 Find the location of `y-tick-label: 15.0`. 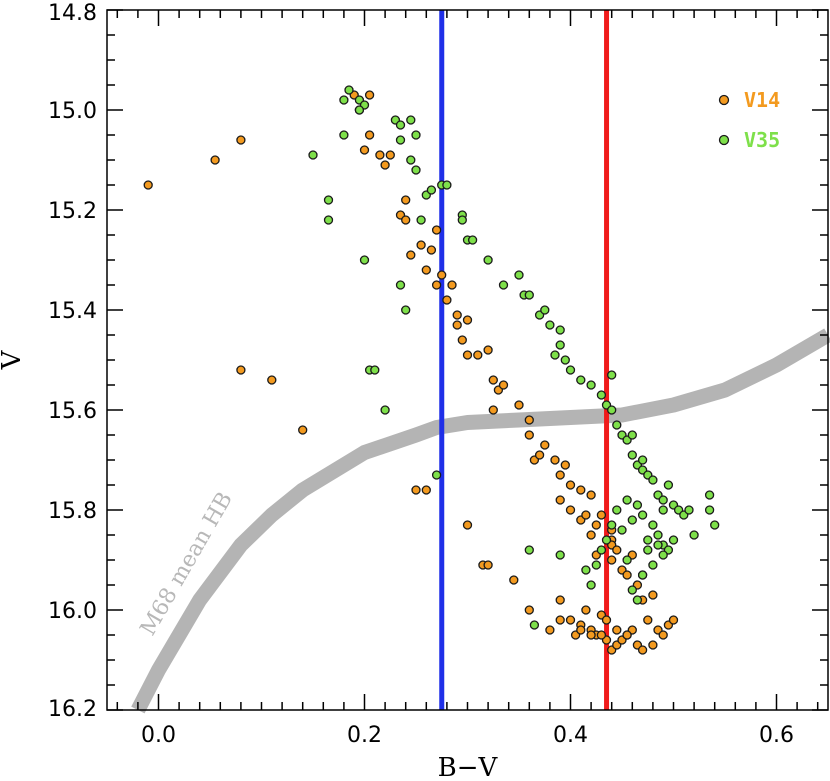

y-tick-label: 15.0 is located at coordinates (72, 111).